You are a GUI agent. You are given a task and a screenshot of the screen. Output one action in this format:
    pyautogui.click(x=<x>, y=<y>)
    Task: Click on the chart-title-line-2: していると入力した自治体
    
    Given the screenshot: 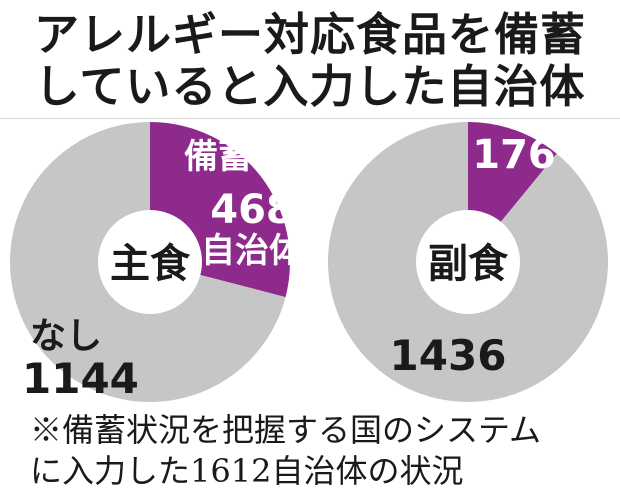 What is the action you would take?
    pyautogui.click(x=310, y=86)
    